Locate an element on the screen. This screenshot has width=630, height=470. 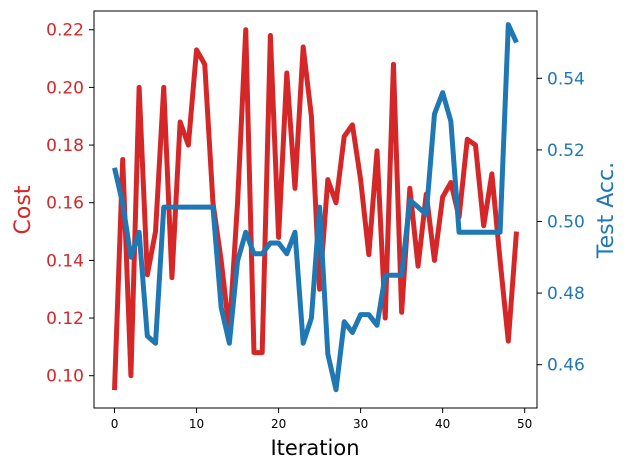
right-tick-label: 0.50 is located at coordinates (566, 222).